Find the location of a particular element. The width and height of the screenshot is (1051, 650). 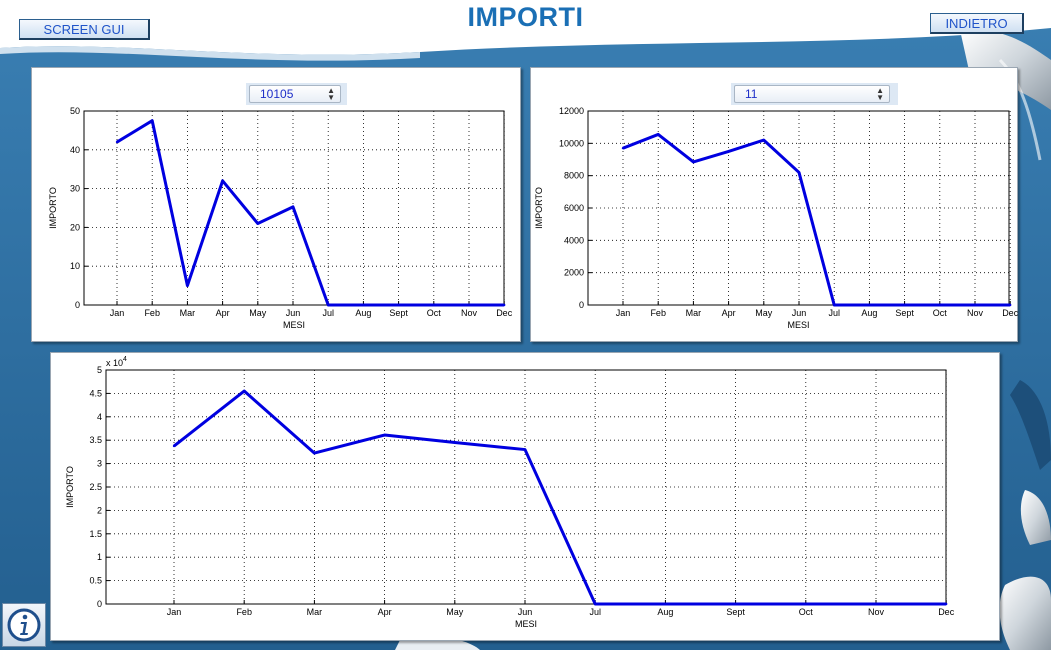

x-tick-label: Jul is located at coordinates (328, 313).